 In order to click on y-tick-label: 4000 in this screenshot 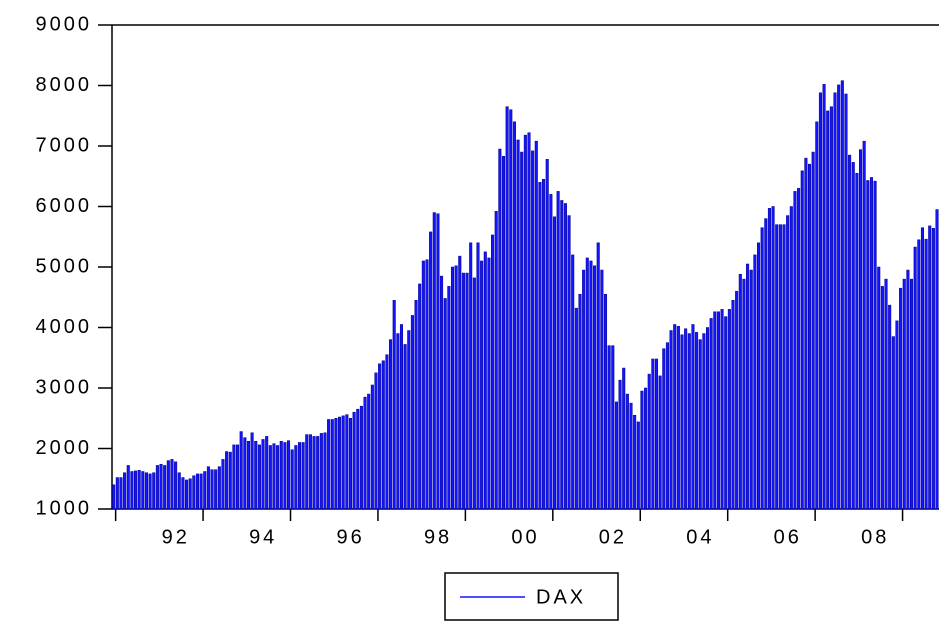, I will do `click(64, 327)`.